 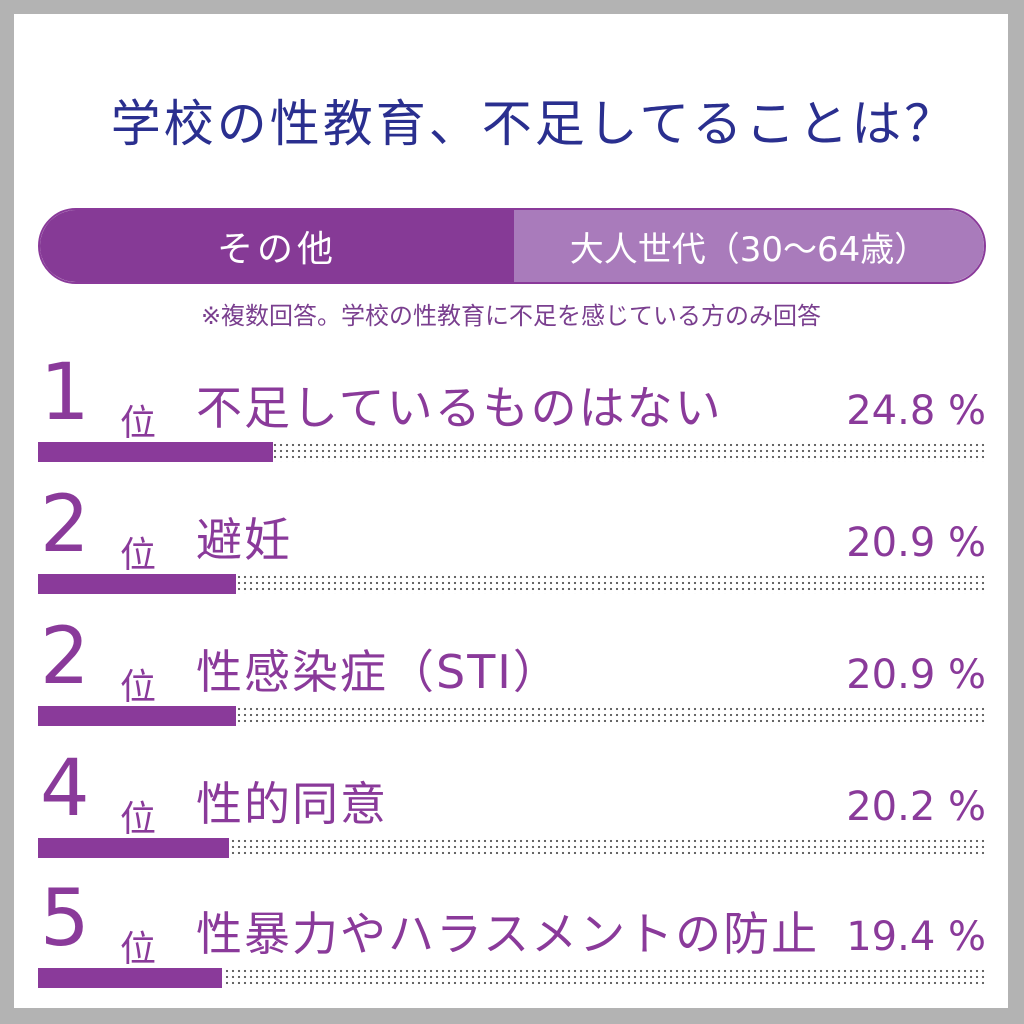 What do you see at coordinates (508, 934) in the screenshot?
I see `category-label: 性暴力やハラスメントの防止` at bounding box center [508, 934].